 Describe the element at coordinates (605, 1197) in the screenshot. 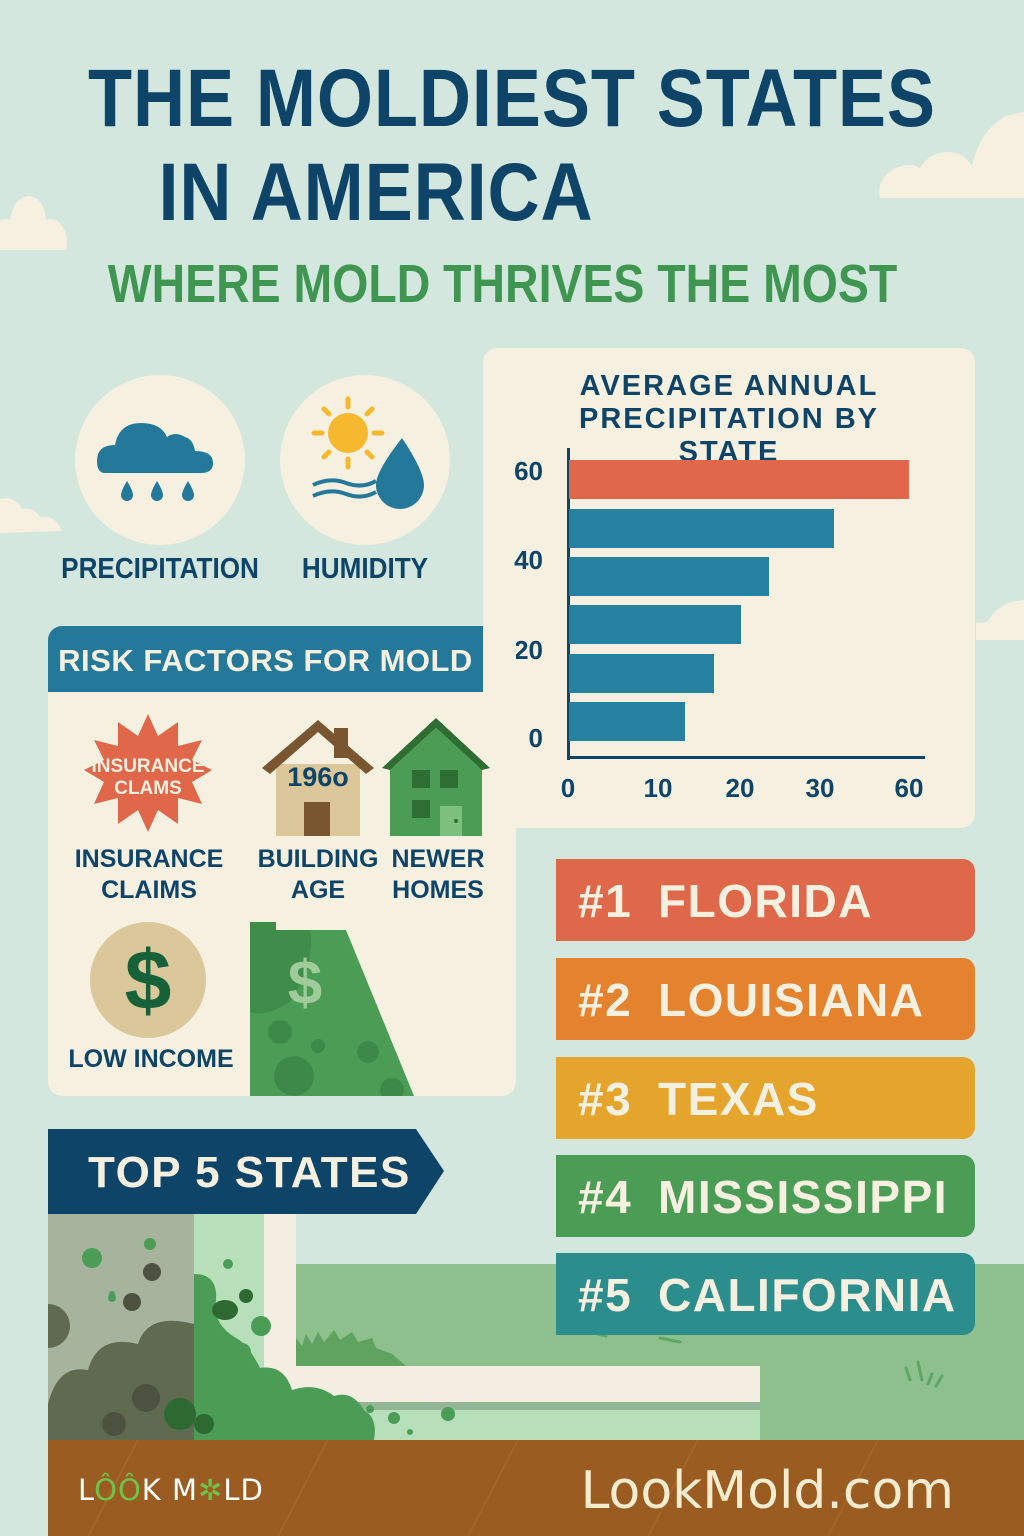

I see `rank-number: #4` at that location.